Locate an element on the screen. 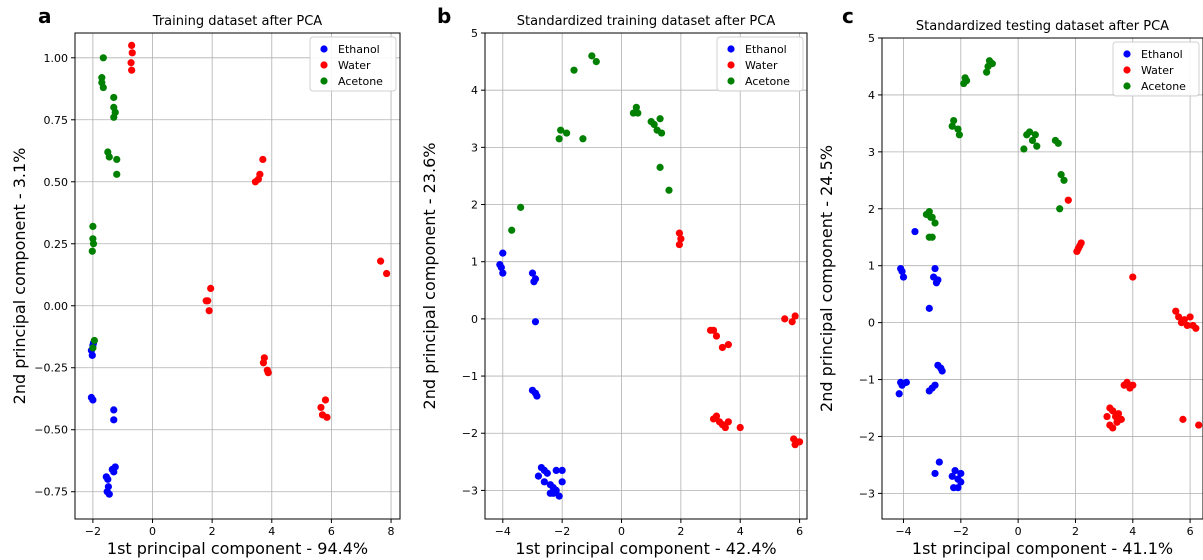 Image resolution: width=1203 pixels, height=560 pixels. x-axis-label: 1st principal component - 41.1% is located at coordinates (1042, 548).